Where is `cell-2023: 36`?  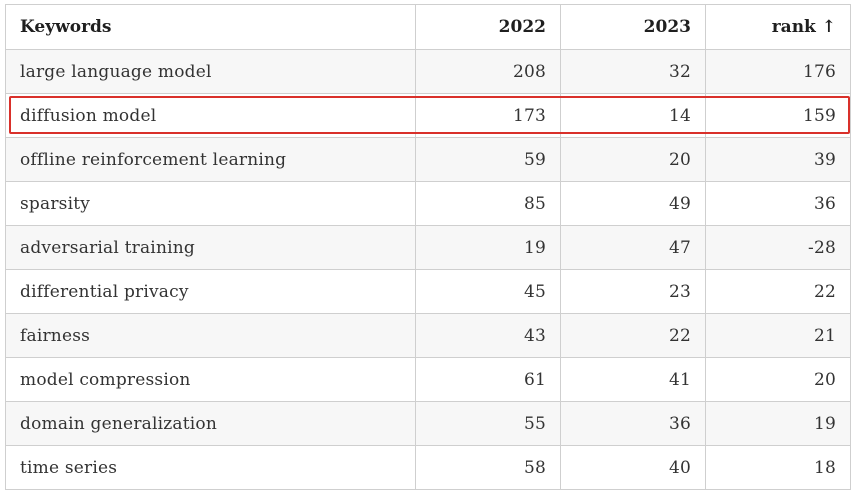
cell-2023: 36 is located at coordinates (633, 423).